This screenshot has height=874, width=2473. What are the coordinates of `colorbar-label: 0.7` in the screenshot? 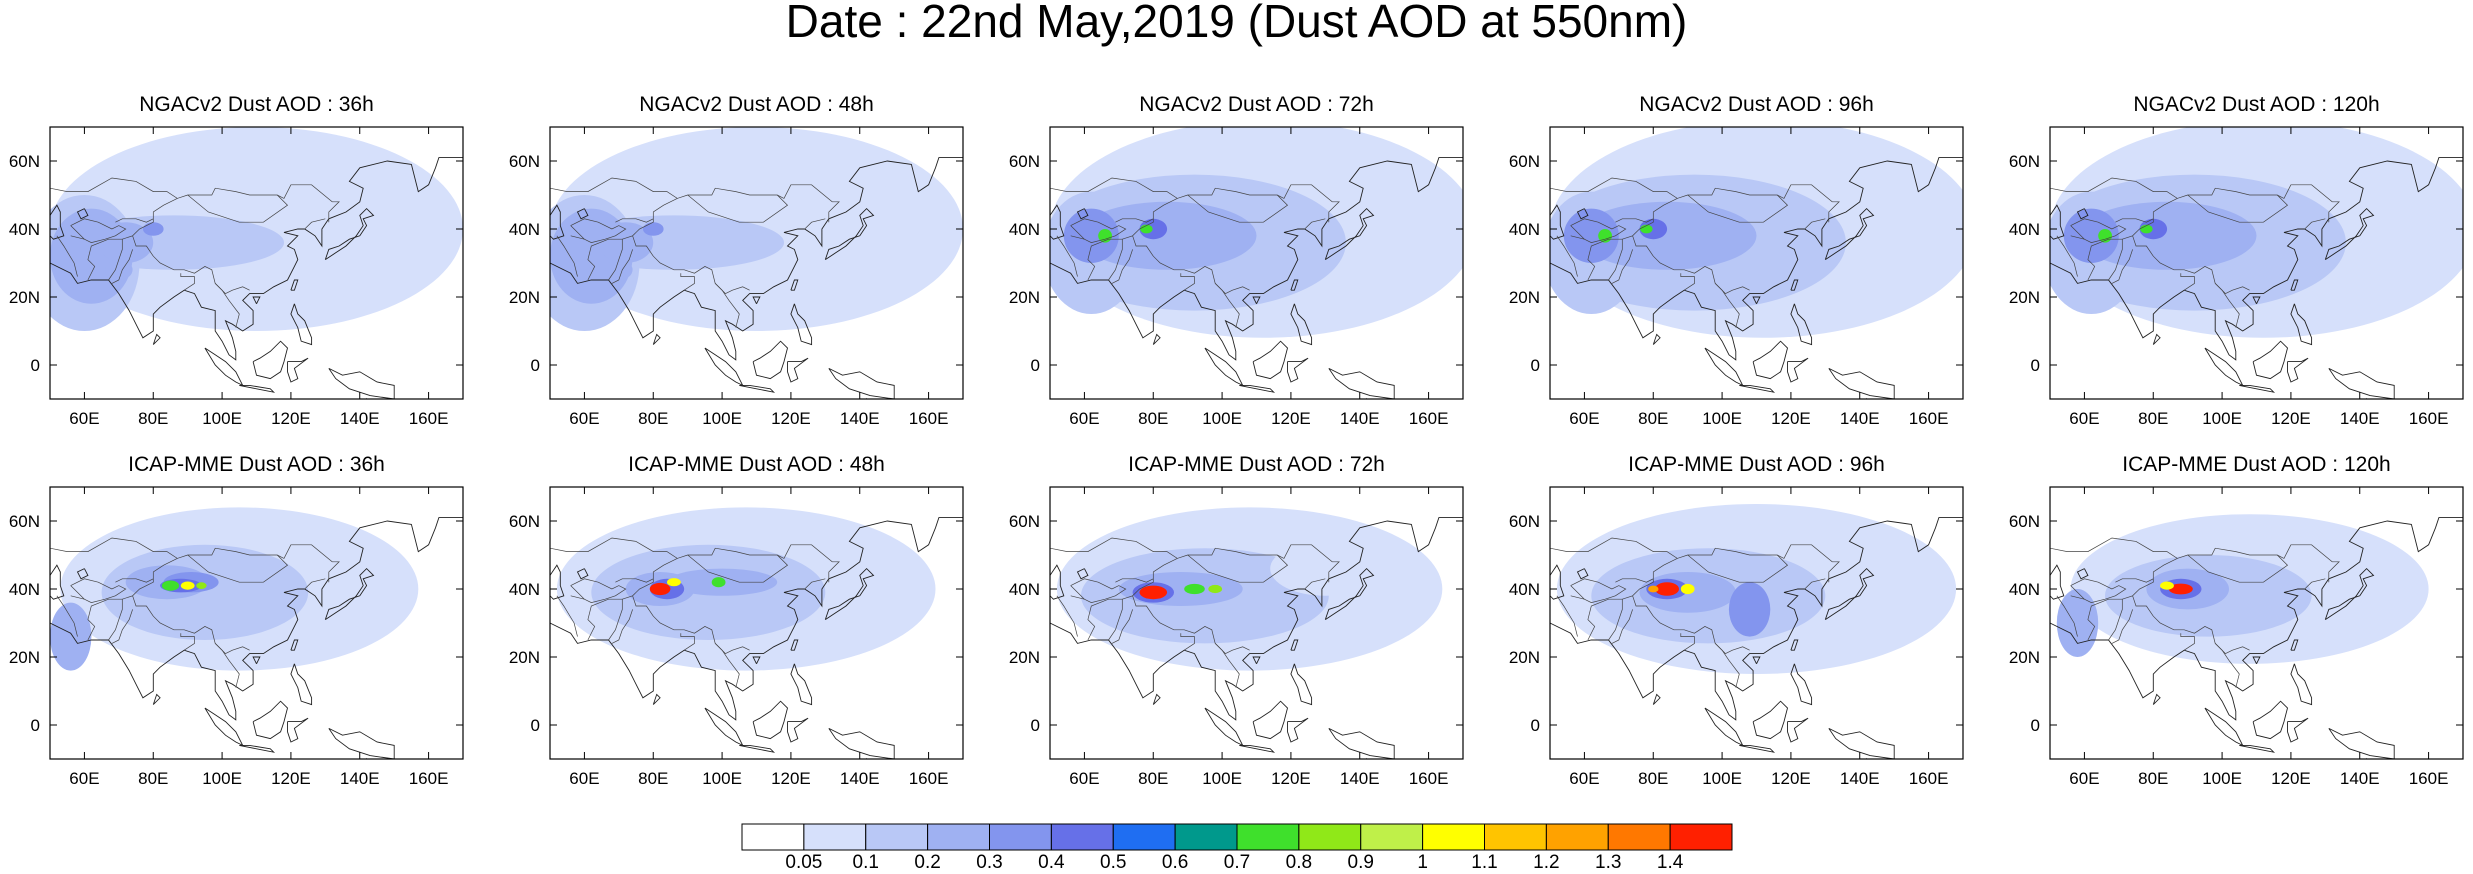 It's located at (1237, 862).